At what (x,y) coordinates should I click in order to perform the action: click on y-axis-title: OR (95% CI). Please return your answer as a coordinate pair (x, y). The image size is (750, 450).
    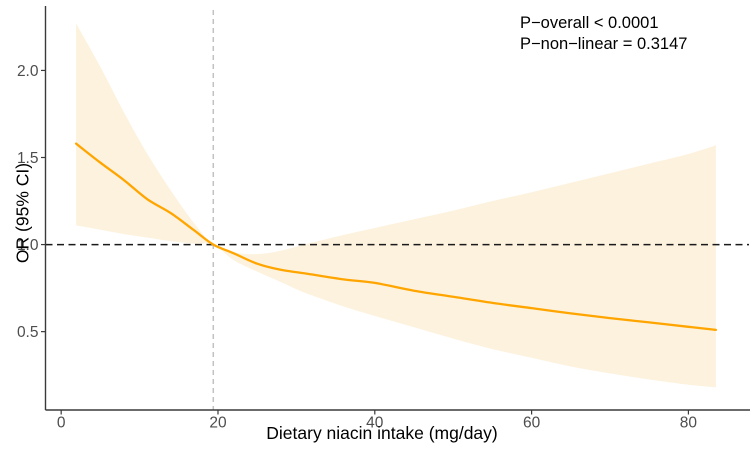
    Looking at the image, I should click on (22, 213).